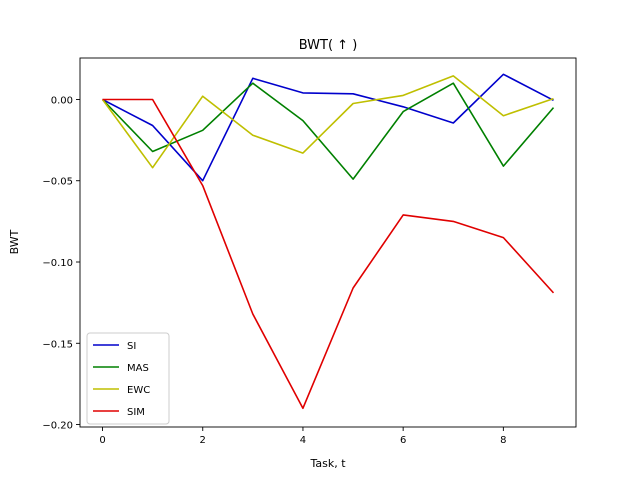 The width and height of the screenshot is (640, 480). Describe the element at coordinates (14, 241) in the screenshot. I see `y-axis-label: BWT` at that location.